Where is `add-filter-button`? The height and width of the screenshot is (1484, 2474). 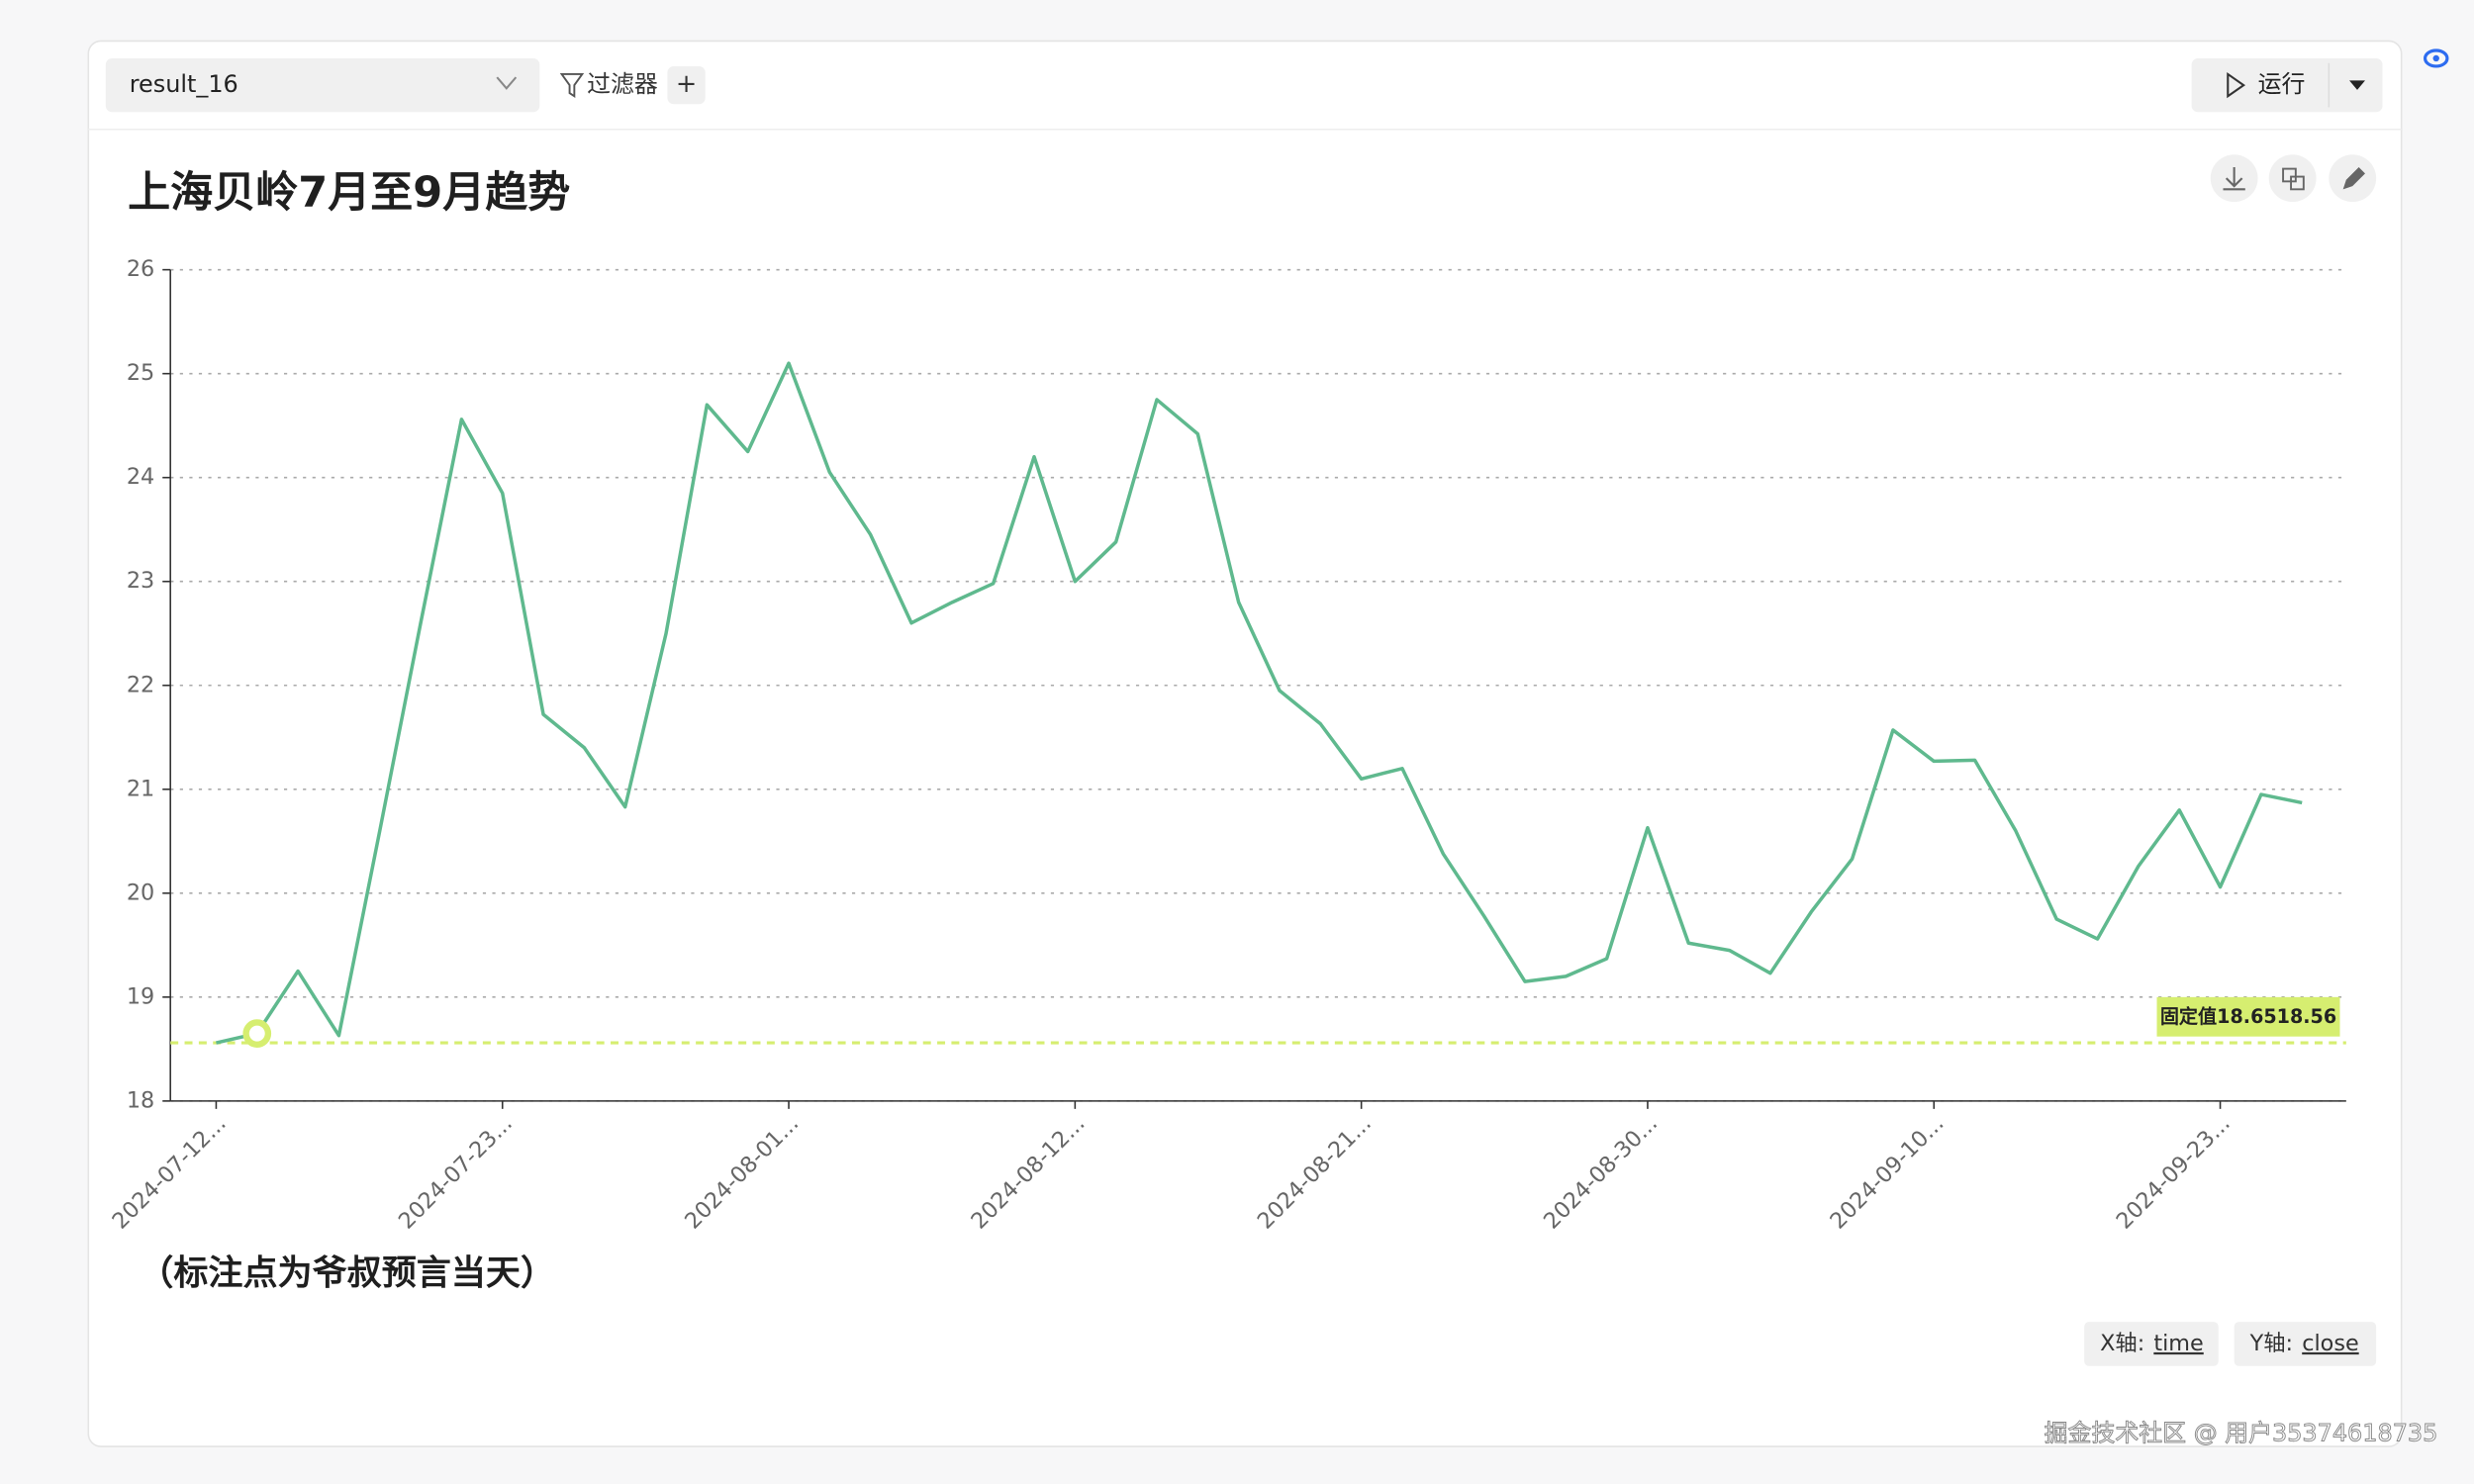 add-filter-button is located at coordinates (687, 85).